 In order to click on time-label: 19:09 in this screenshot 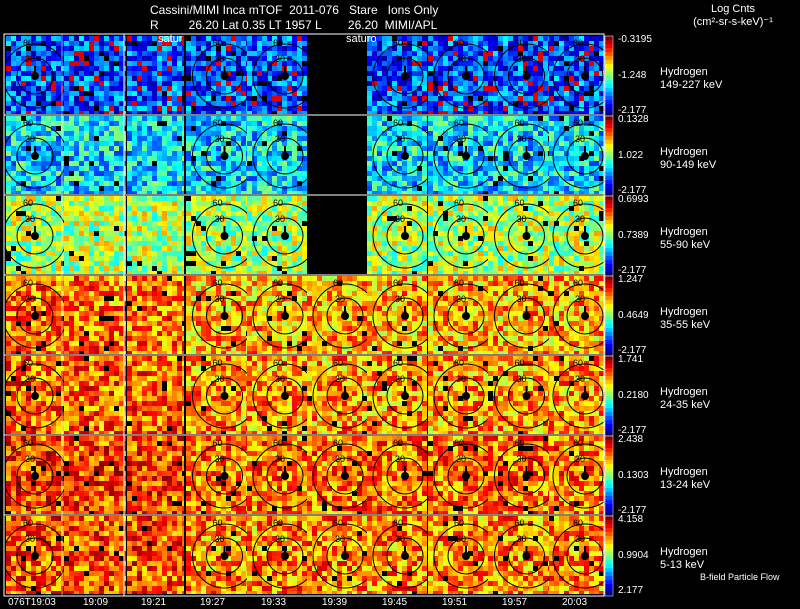, I will do `click(96, 602)`.